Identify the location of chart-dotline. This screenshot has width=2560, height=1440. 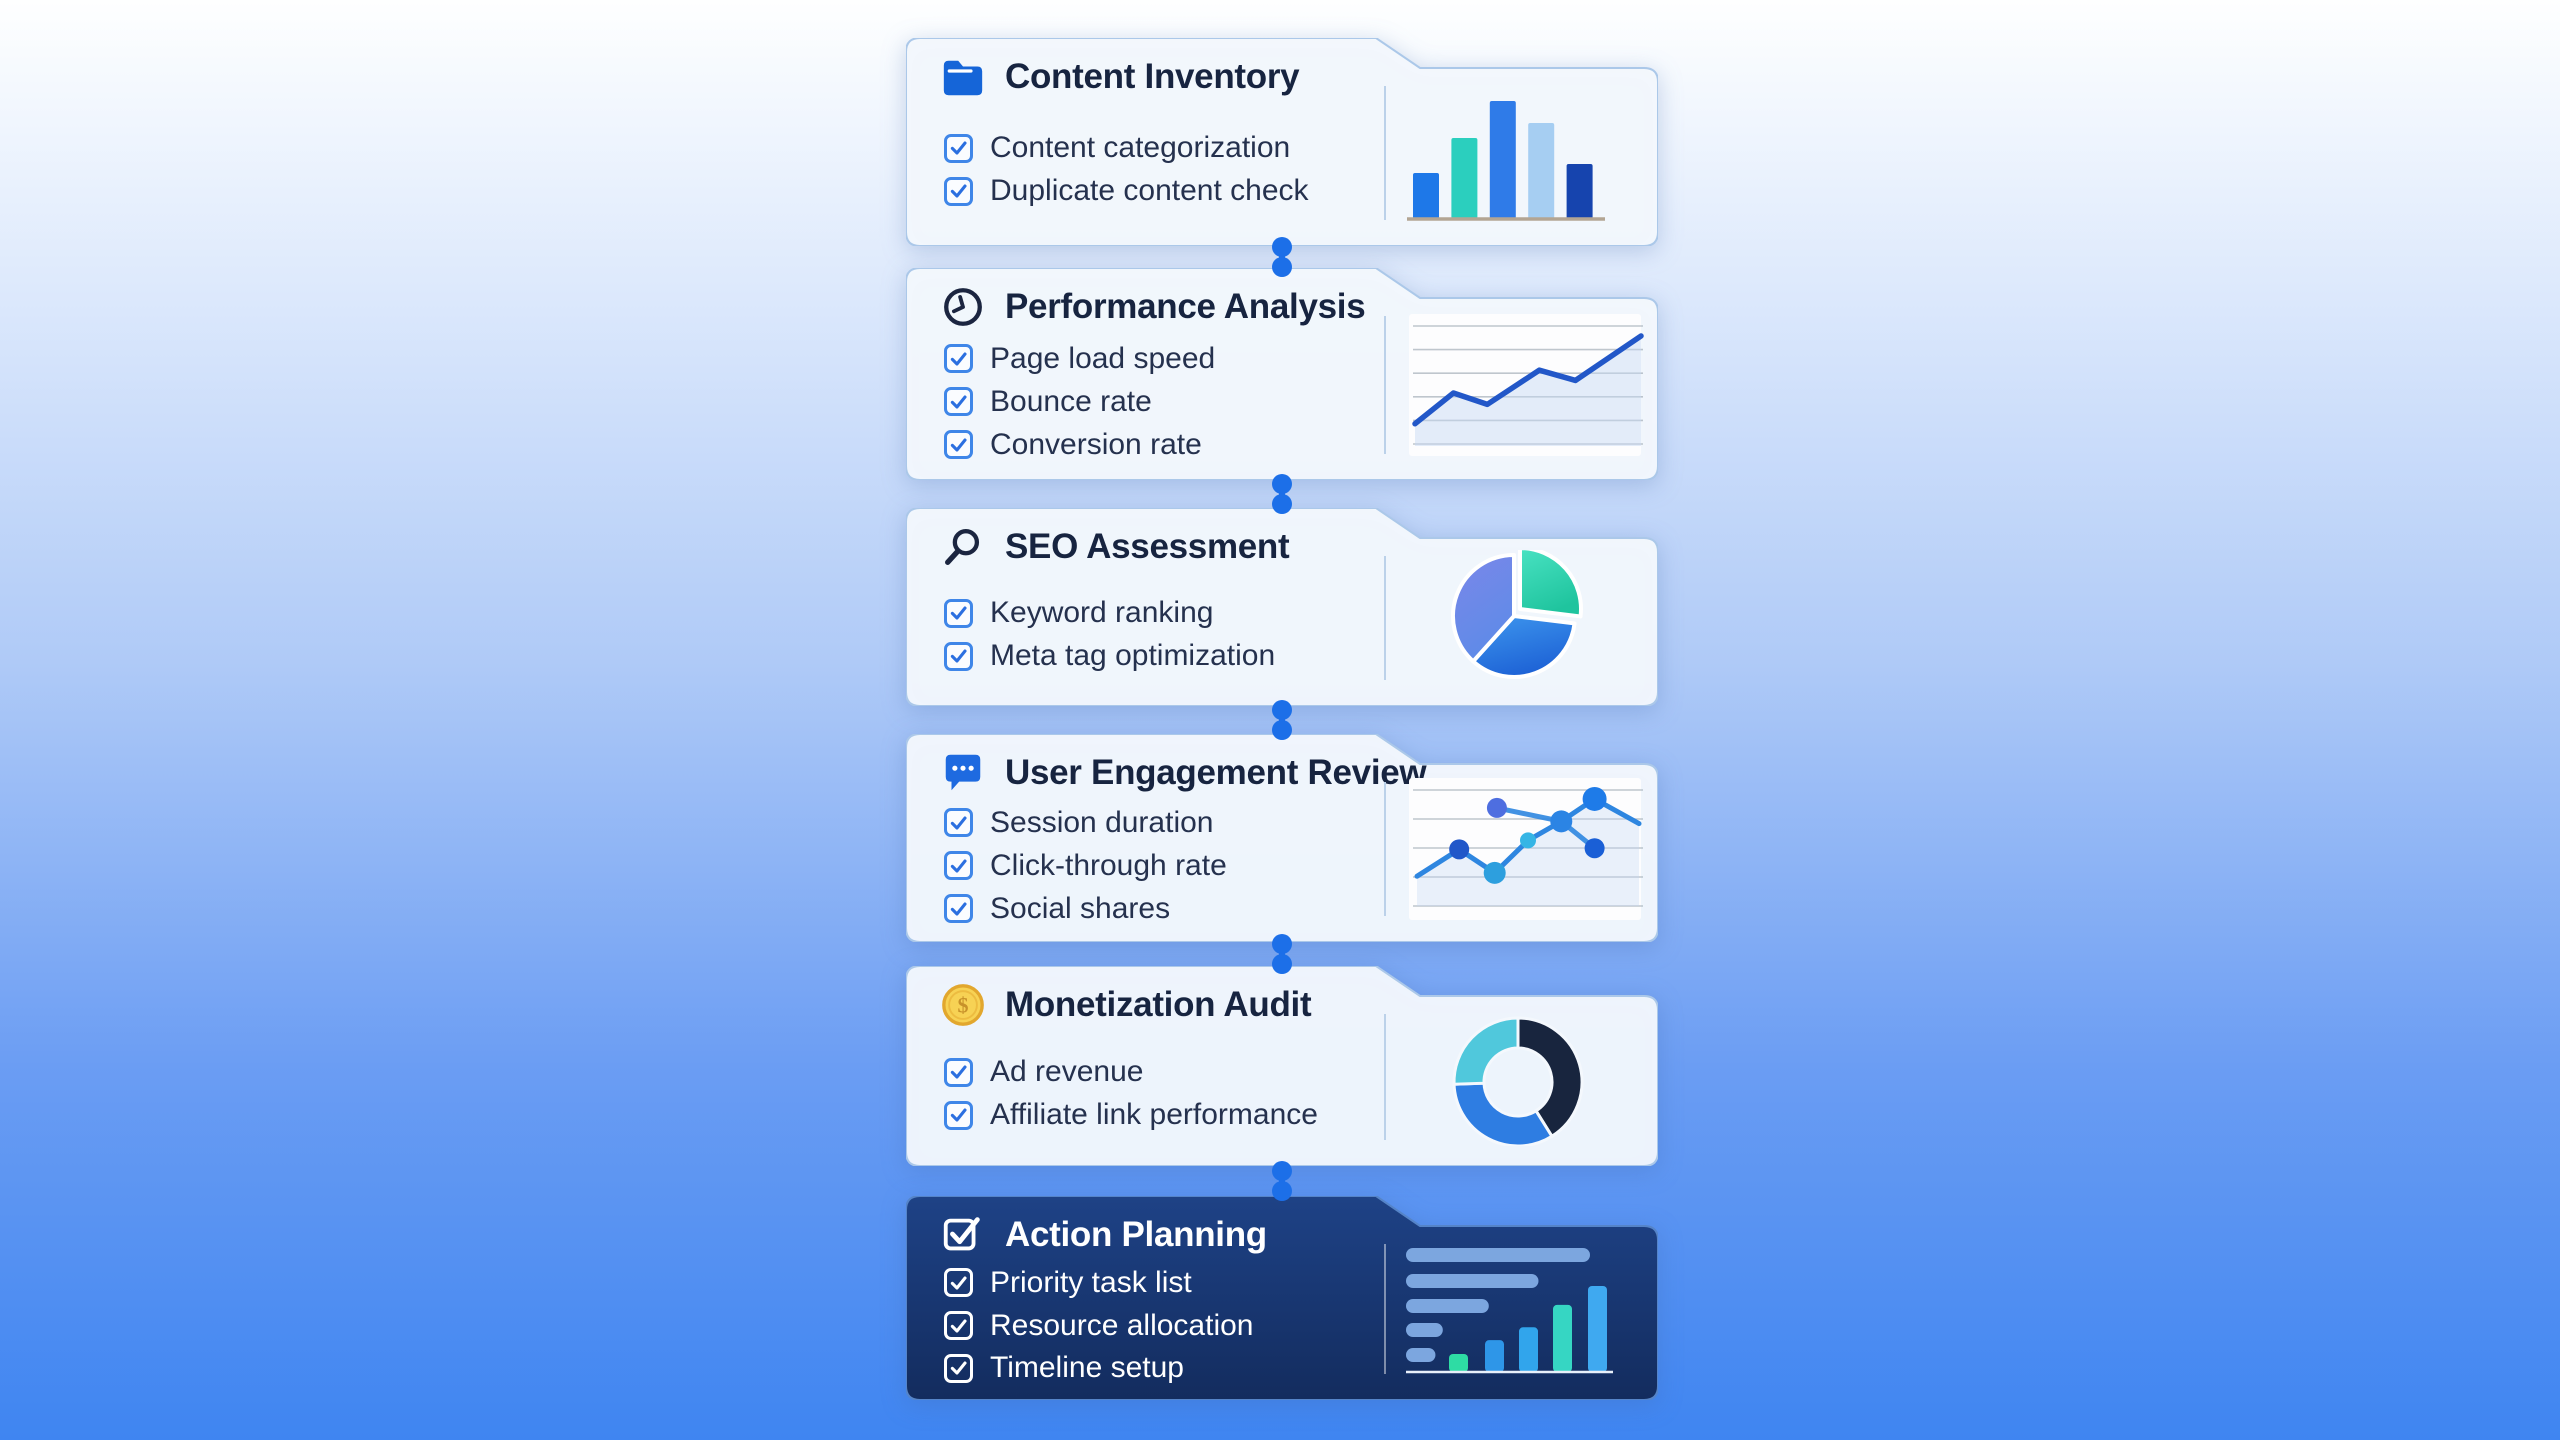
(1526, 849).